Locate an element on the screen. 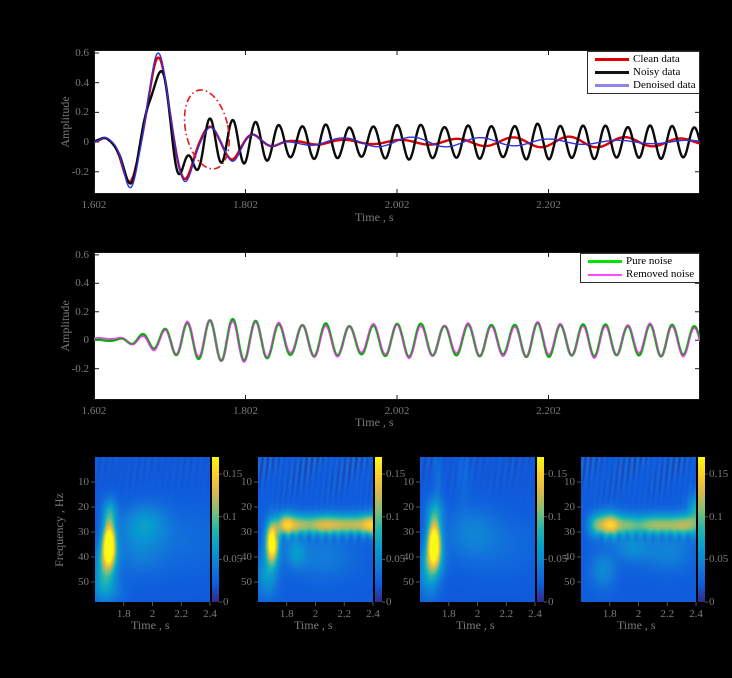  legend-item-removed-noise: Removed noise is located at coordinates (640, 274).